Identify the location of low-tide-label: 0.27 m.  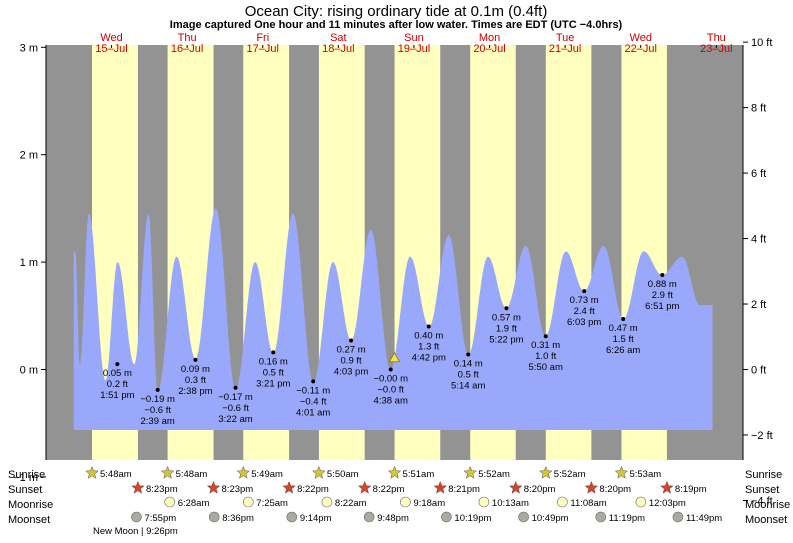
(351, 350).